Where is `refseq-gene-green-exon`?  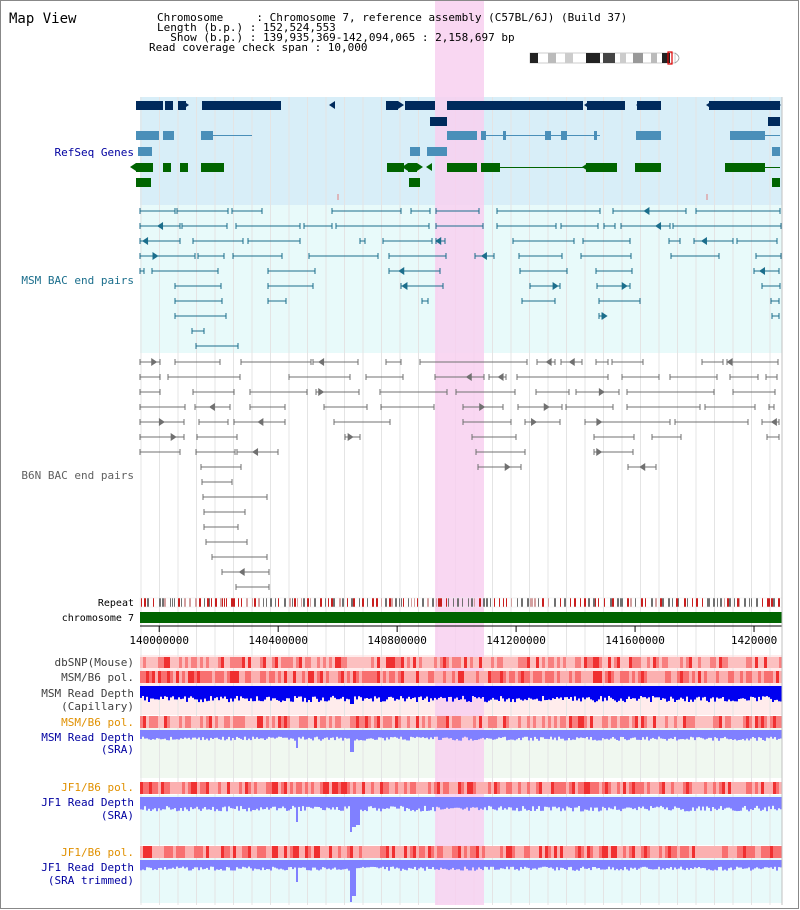 refseq-gene-green-exon is located at coordinates (212, 167).